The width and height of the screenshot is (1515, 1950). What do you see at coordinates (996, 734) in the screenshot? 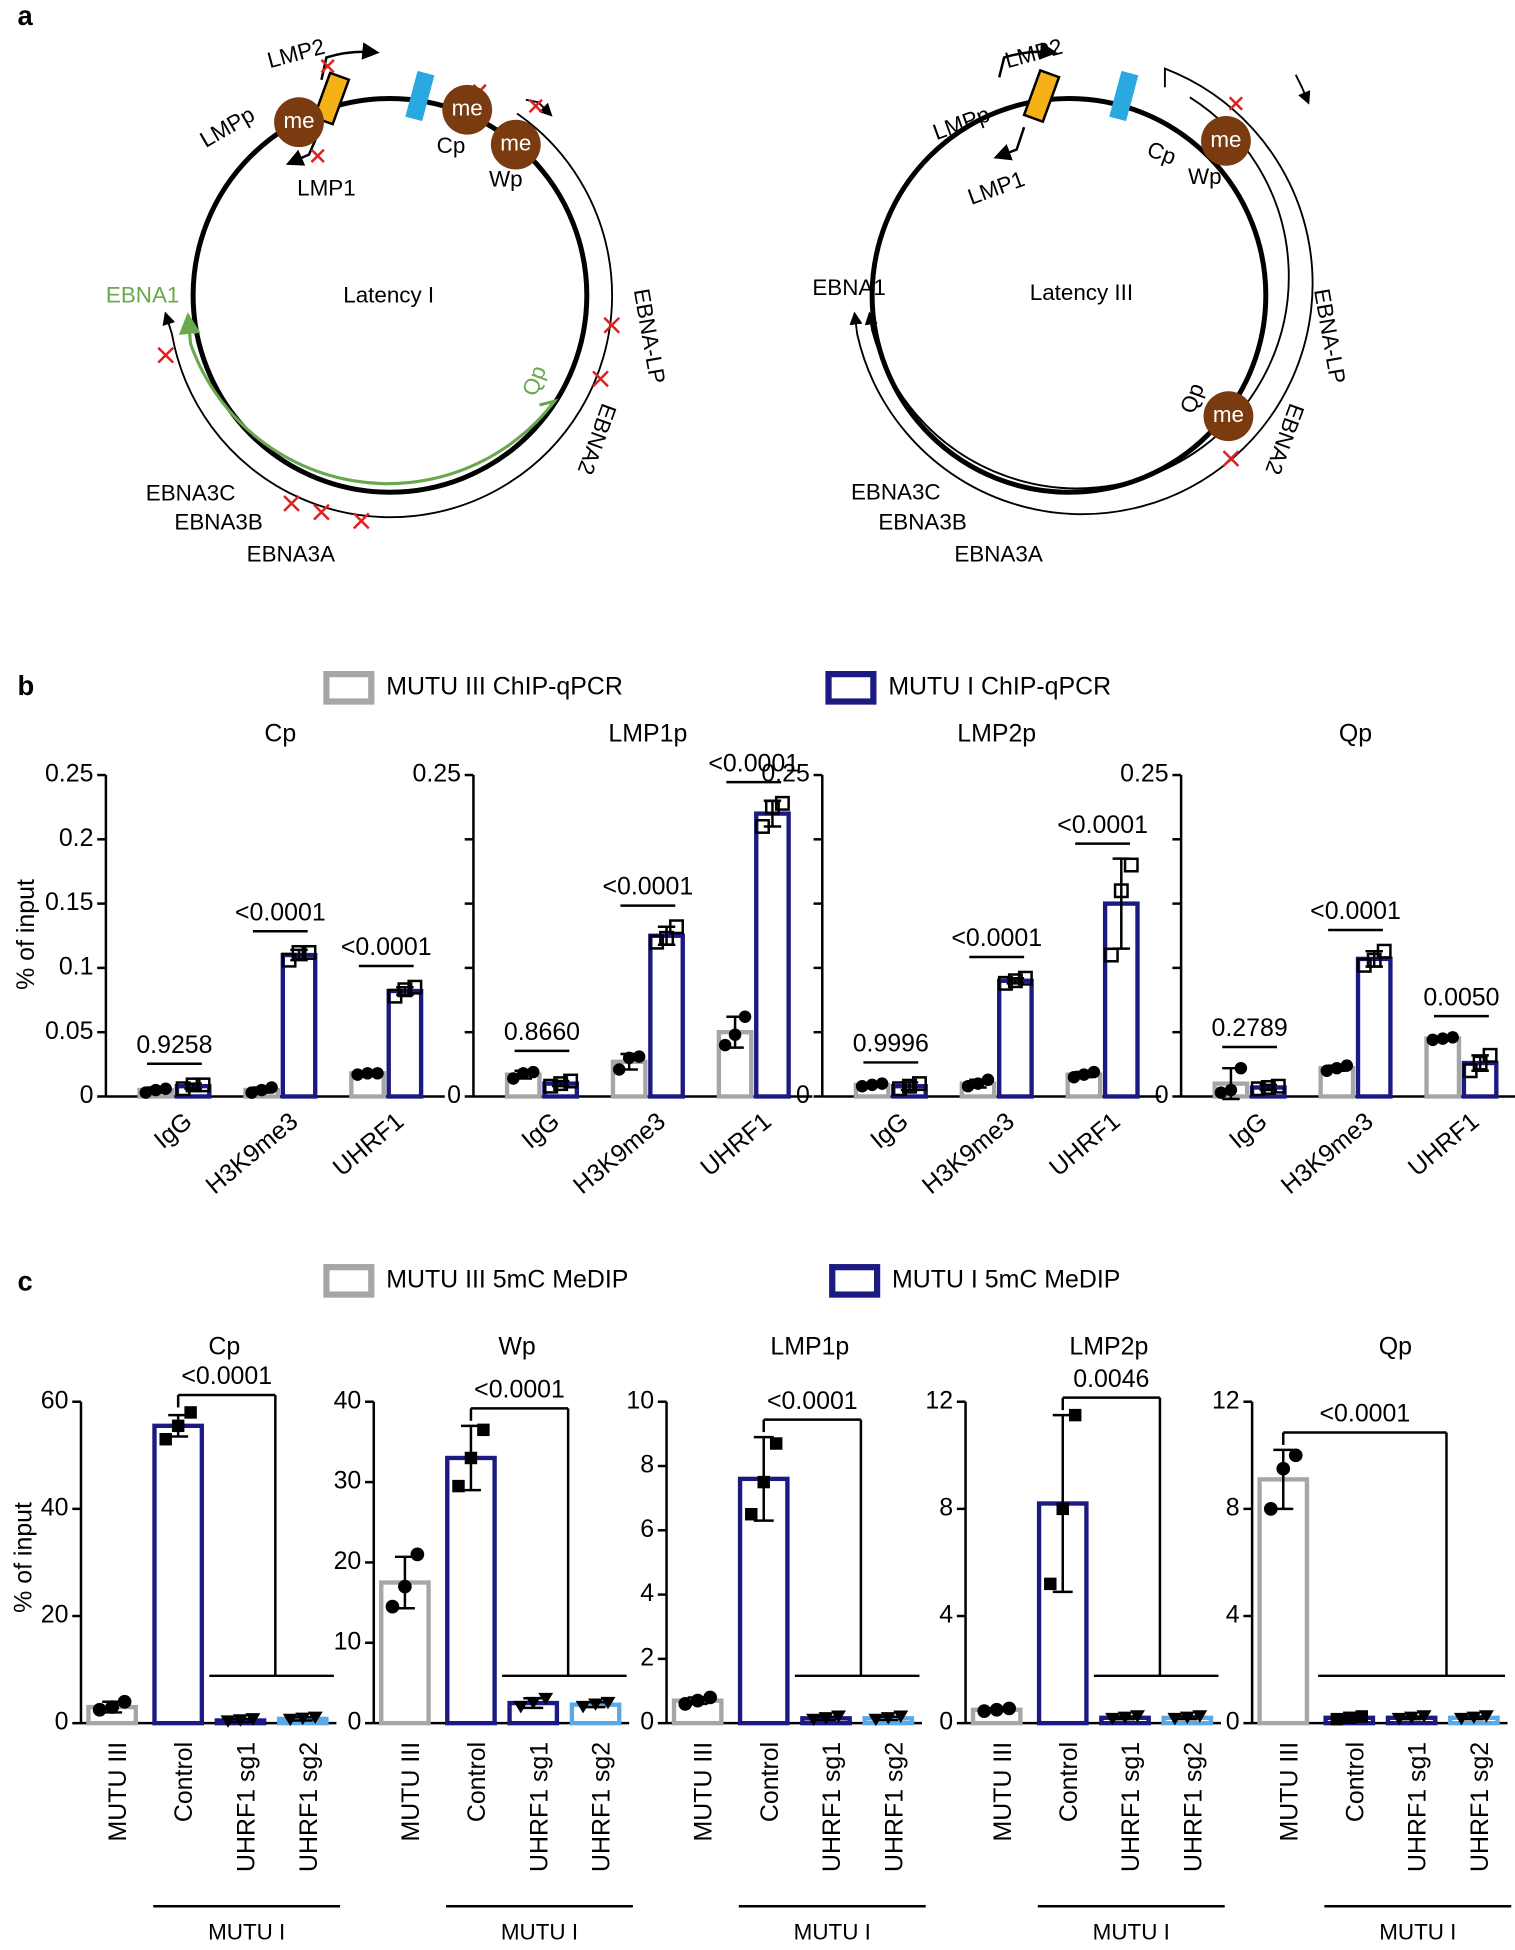
I see `chart-title: LMP2p` at bounding box center [996, 734].